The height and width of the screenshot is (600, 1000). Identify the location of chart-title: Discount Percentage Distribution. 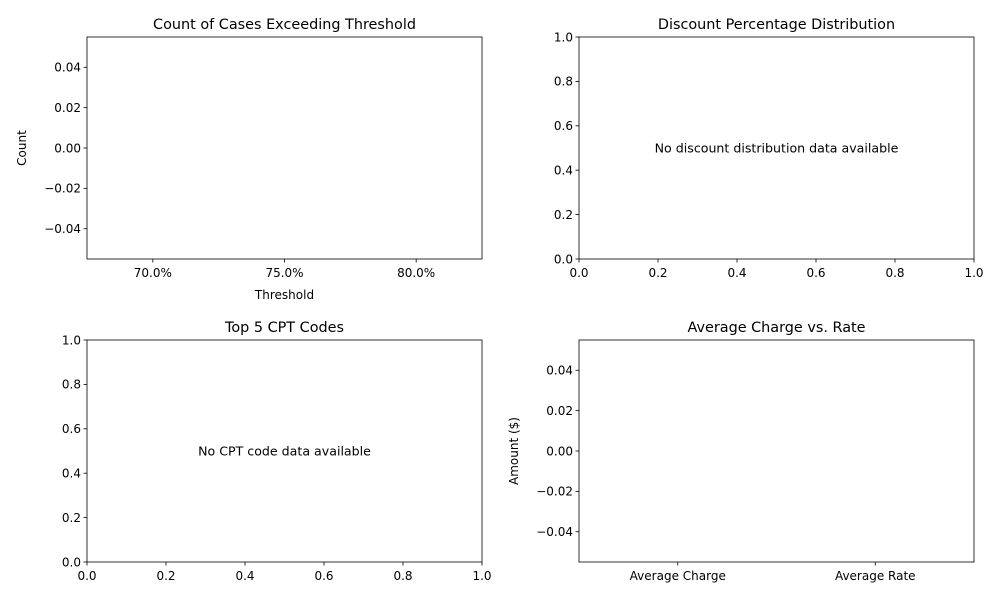
(776, 25).